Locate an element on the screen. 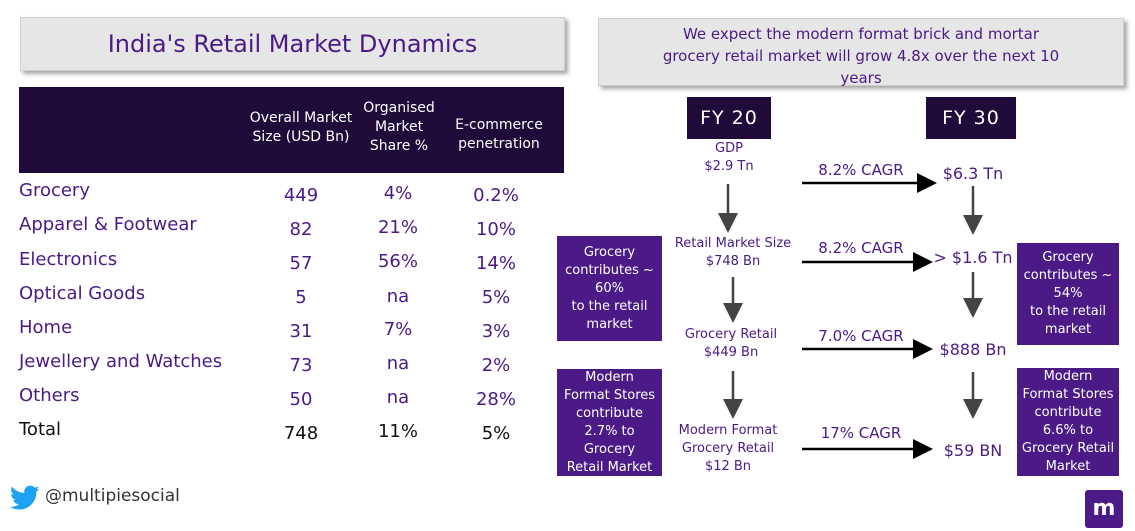 This screenshot has height=531, width=1135. node-grocery-fy20: Grocery Retail $449 Bn is located at coordinates (731, 344).